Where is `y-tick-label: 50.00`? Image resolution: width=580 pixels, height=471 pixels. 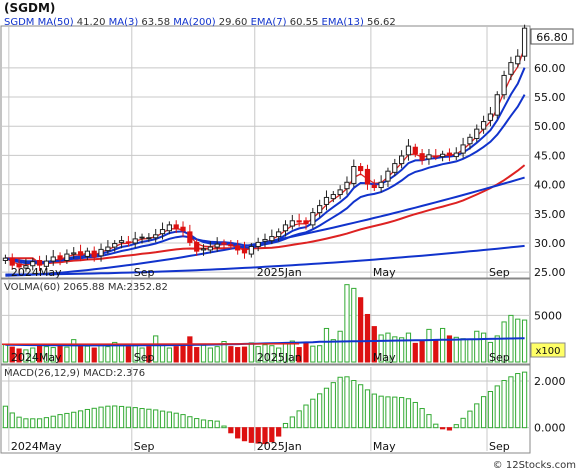 y-tick-label: 50.00 is located at coordinates (550, 126).